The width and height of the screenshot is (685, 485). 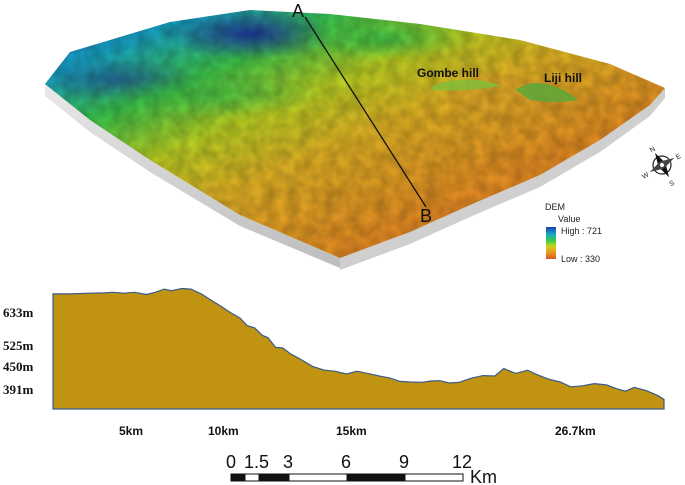 I want to click on y-label-633: 633m, so click(x=18, y=312).